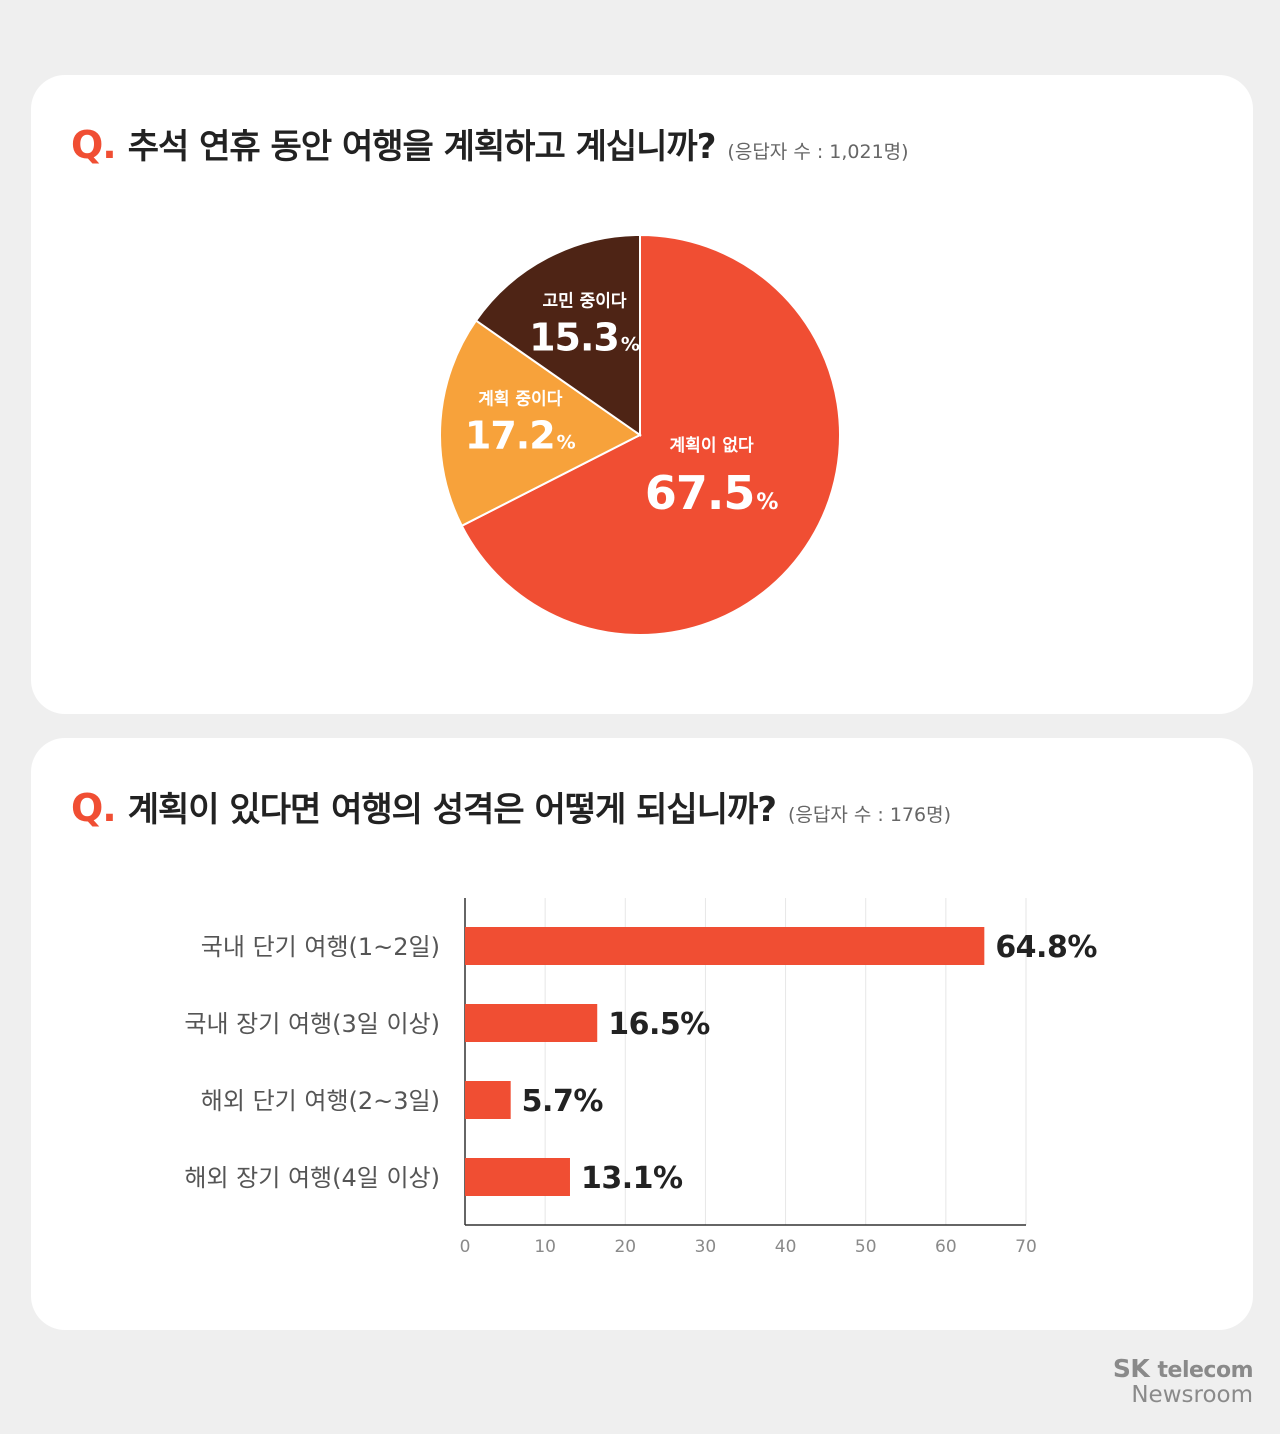  Describe the element at coordinates (1026, 1247) in the screenshot. I see `x-tick-label: 70` at that location.